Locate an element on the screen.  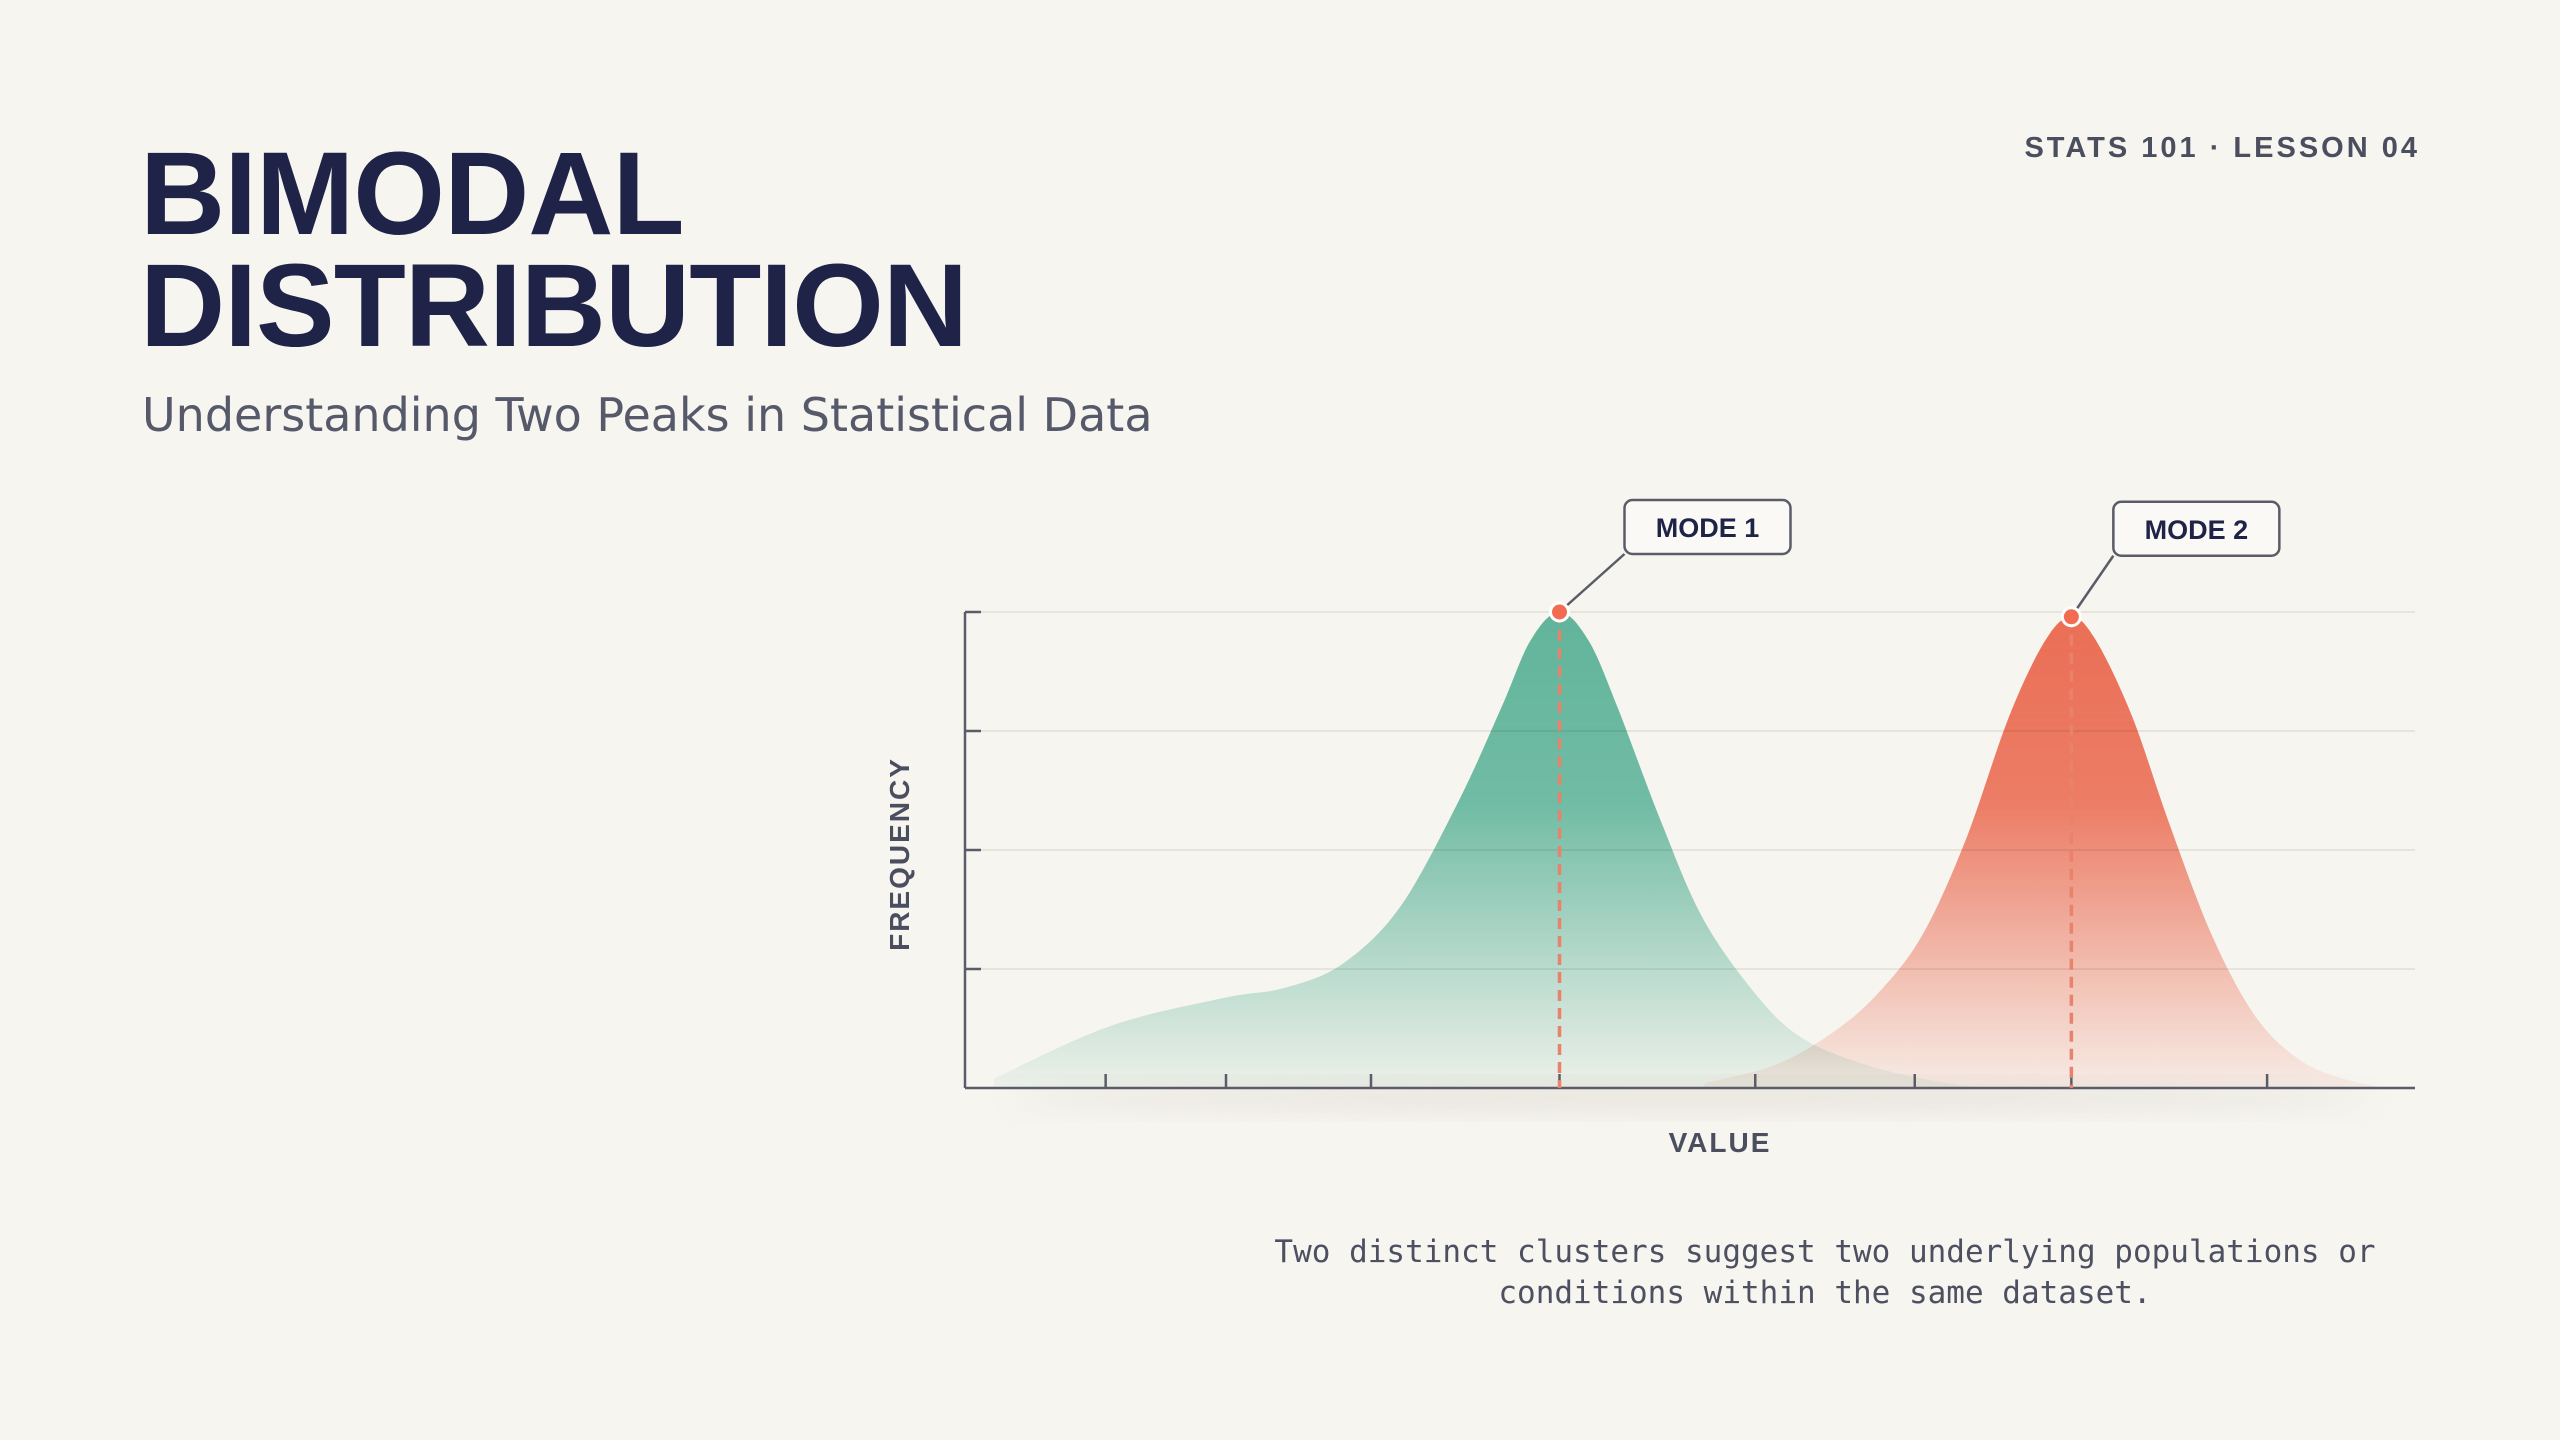
page-title: BIMODAL DISTRIBUTION is located at coordinates (554, 250).